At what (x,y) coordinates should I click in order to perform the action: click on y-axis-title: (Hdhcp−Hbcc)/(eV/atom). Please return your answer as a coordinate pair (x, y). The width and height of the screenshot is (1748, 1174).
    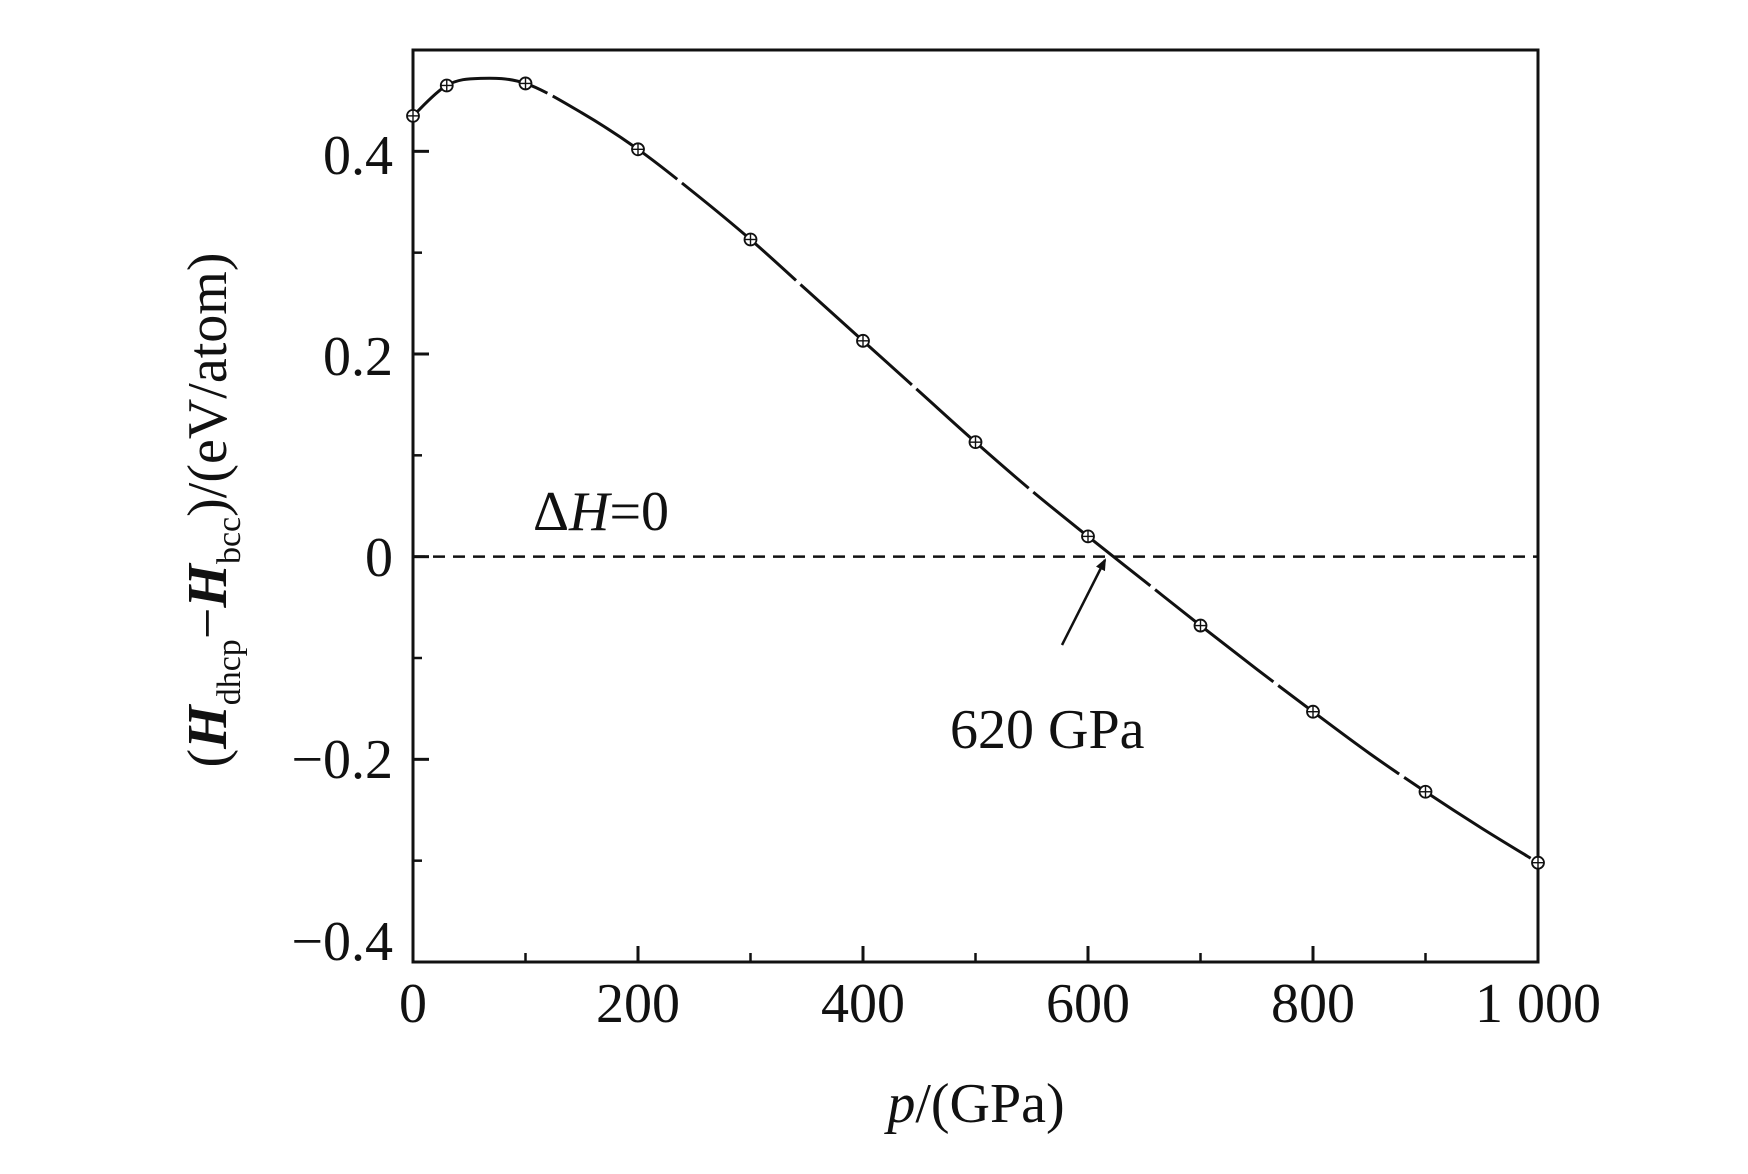
    Looking at the image, I should click on (212, 510).